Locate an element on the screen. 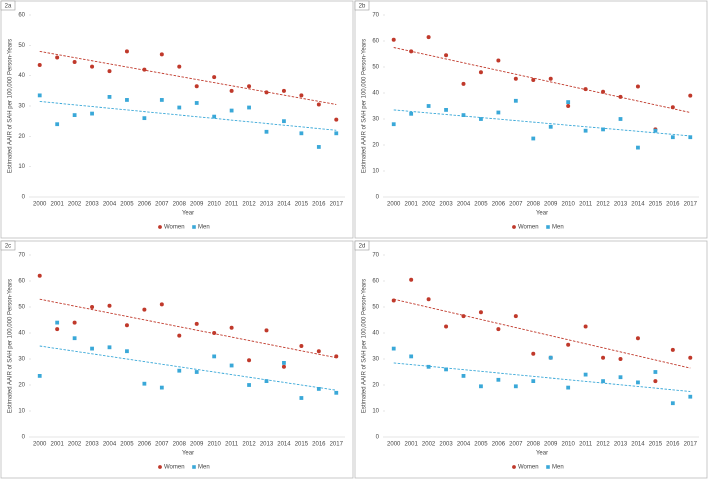 Image resolution: width=708 pixels, height=479 pixels. x-tick-label: 2010 is located at coordinates (214, 205).